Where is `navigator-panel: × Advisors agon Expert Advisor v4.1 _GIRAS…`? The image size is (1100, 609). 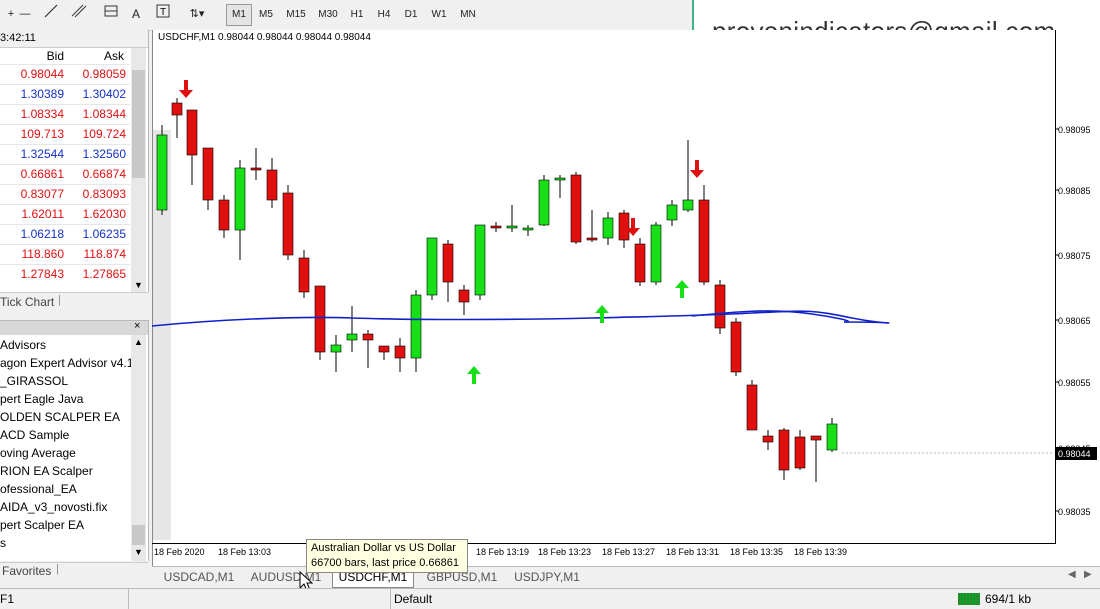
navigator-panel: × Advisors agon Expert Advisor v4.1 _GIRAS… is located at coordinates (74, 440).